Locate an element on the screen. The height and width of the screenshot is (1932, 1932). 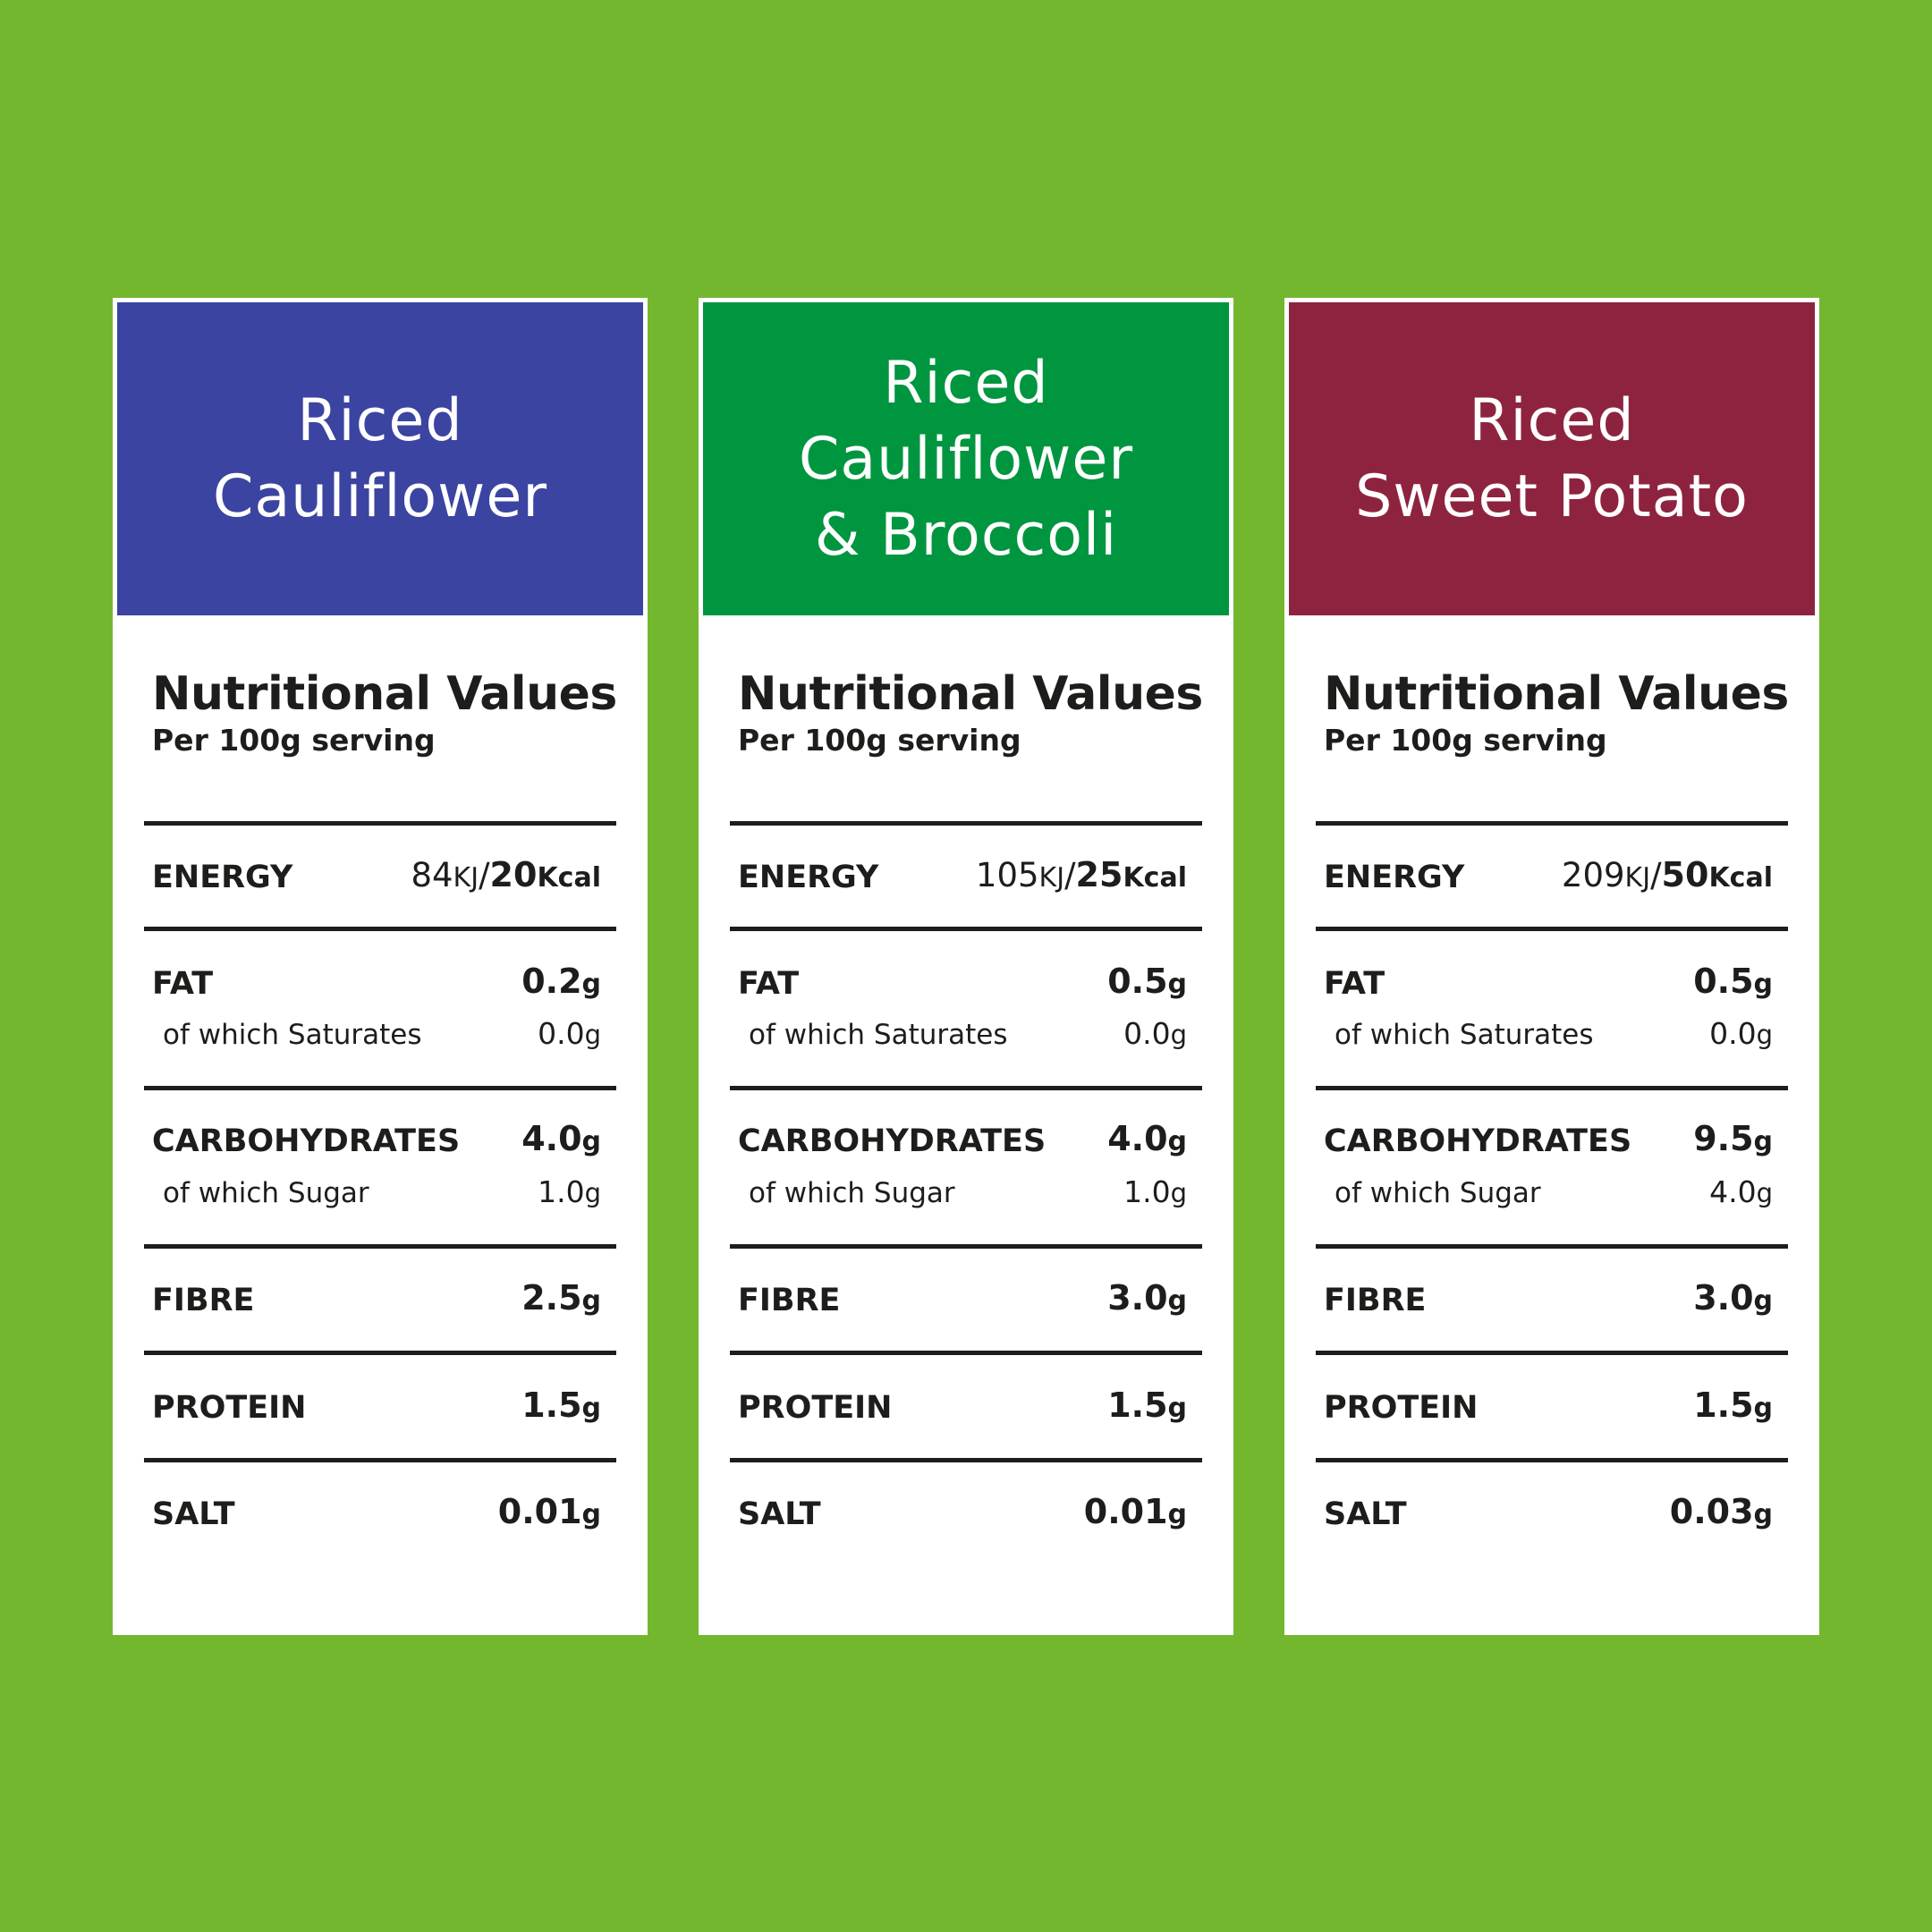
energy-value: 84KJ/20Kcal is located at coordinates (506, 874).